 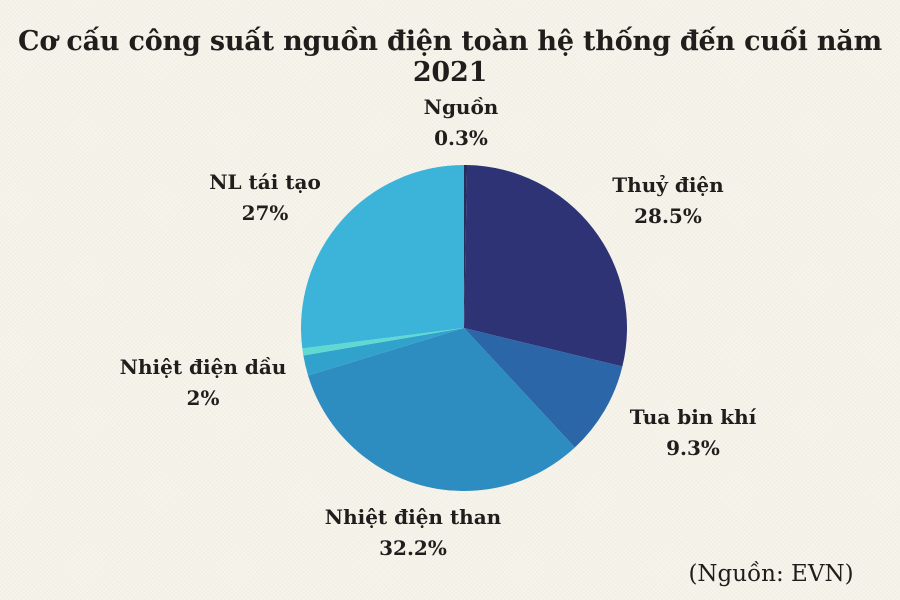 I want to click on slice-label-value: 28.5%, so click(x=668, y=216).